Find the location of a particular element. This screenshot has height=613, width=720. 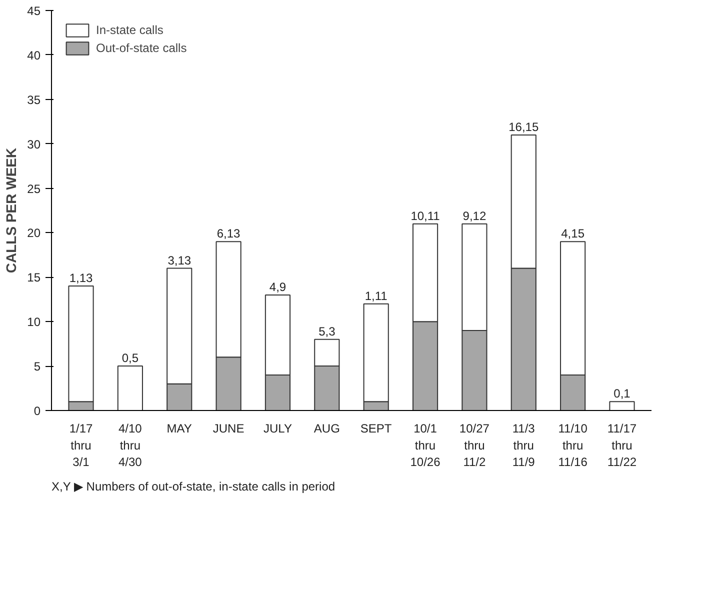

x-tick-label: 11/3 thru 11/9 is located at coordinates (524, 446).